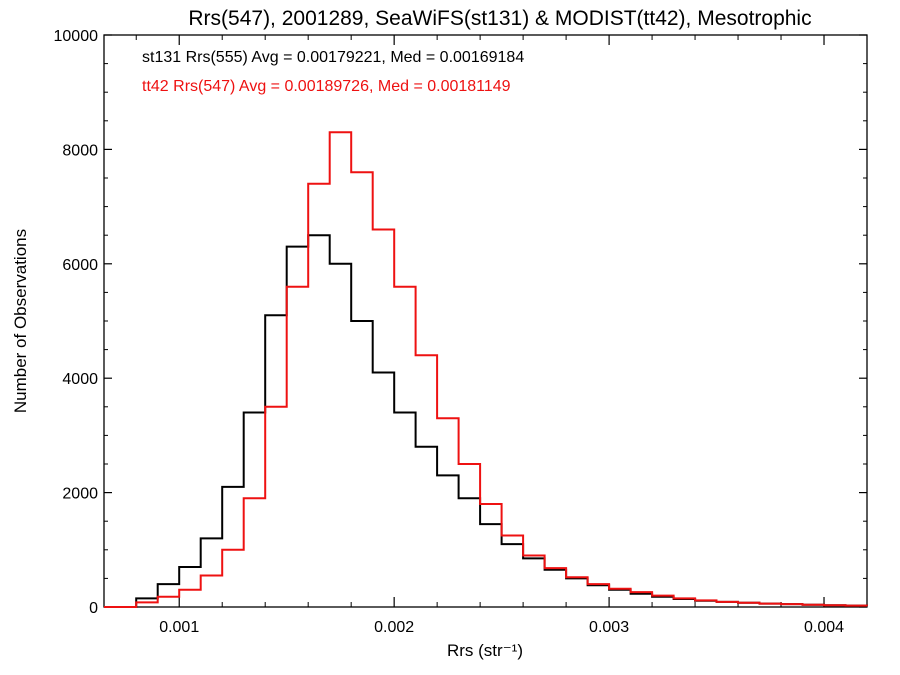  Describe the element at coordinates (80, 494) in the screenshot. I see `y-tick-label: 2000` at that location.